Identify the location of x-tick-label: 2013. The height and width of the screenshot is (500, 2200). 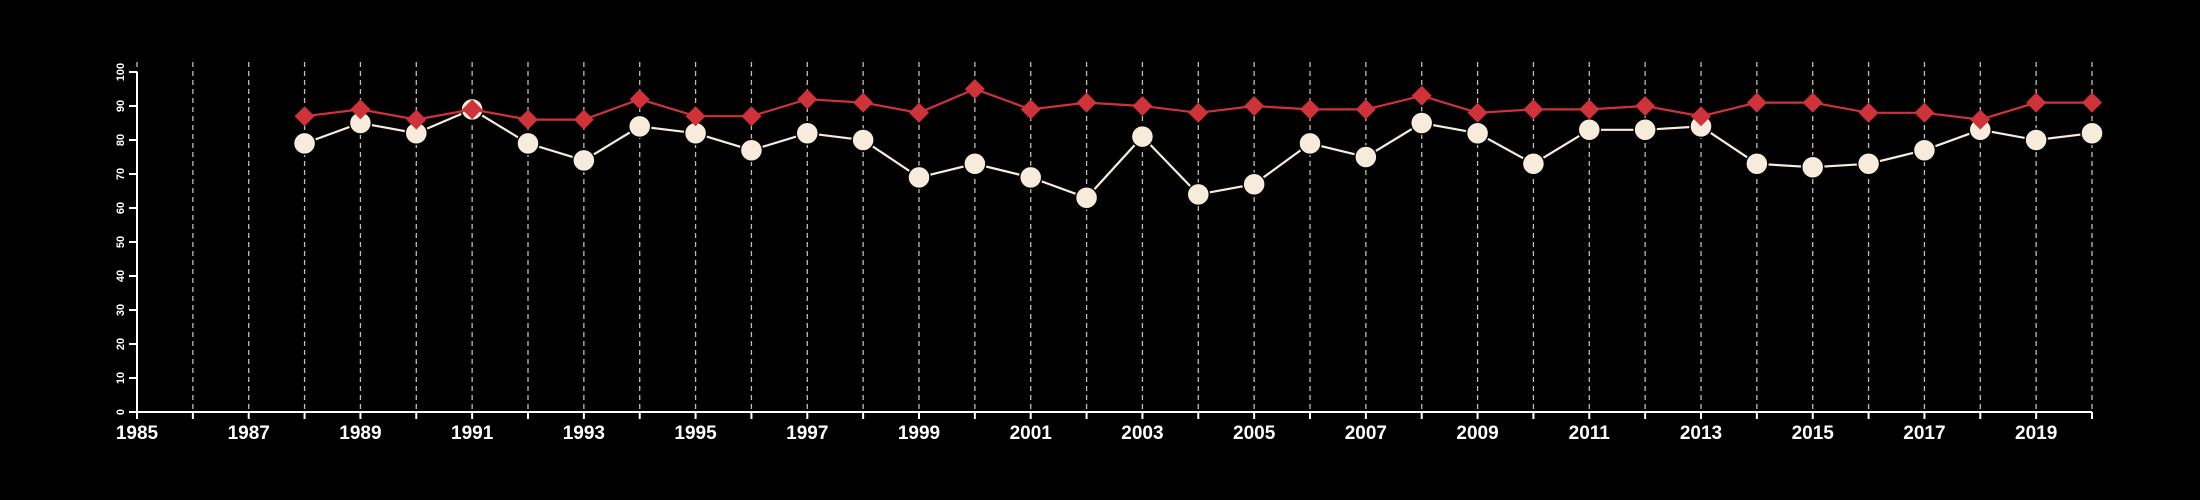
(1701, 433).